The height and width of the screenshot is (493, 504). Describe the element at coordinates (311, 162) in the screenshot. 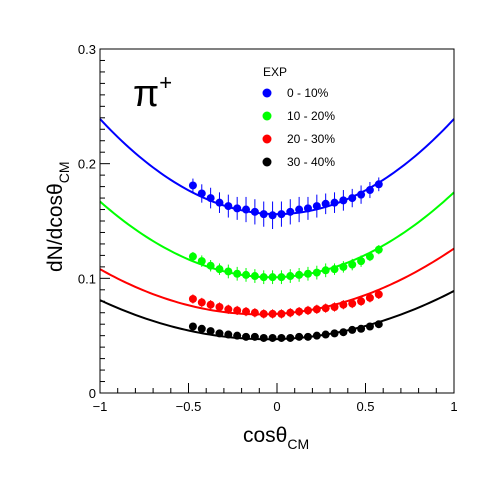

I see `legend-label: 30 - 40%` at that location.